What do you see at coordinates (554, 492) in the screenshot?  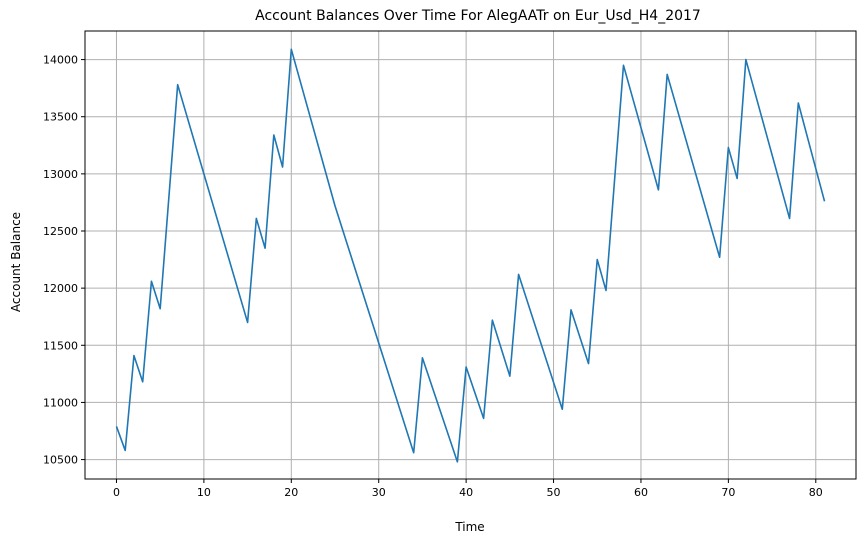 I see `x-tick-label: 50` at bounding box center [554, 492].